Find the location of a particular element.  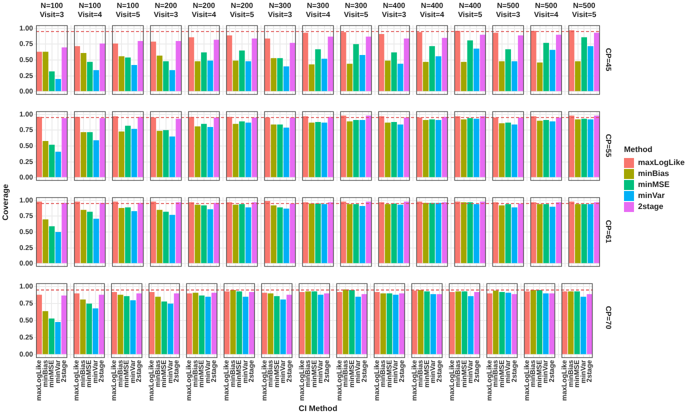

legend-label: 2stage is located at coordinates (651, 206).